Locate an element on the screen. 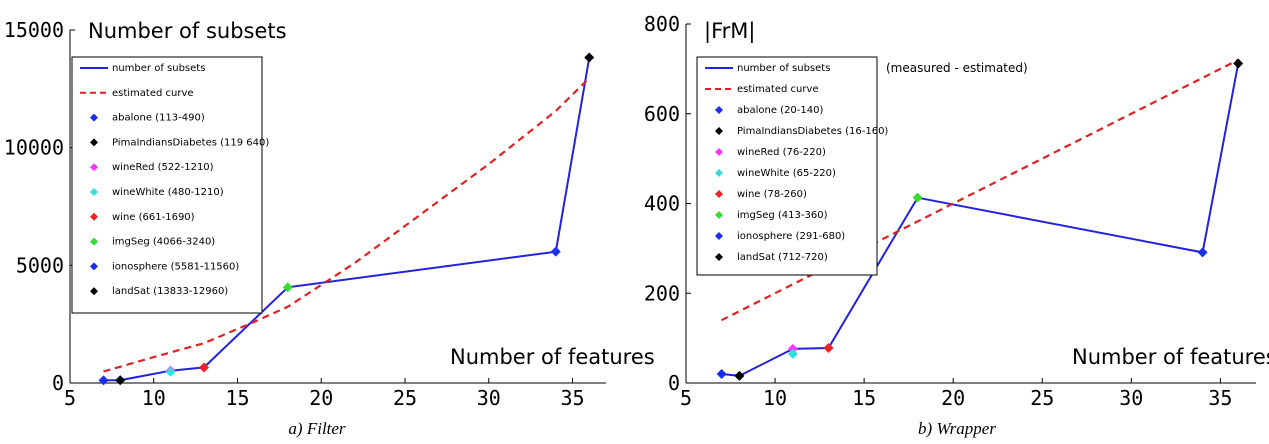 The height and width of the screenshot is (444, 1269). legend-entry: ionosphere (5581-11560) is located at coordinates (175, 266).